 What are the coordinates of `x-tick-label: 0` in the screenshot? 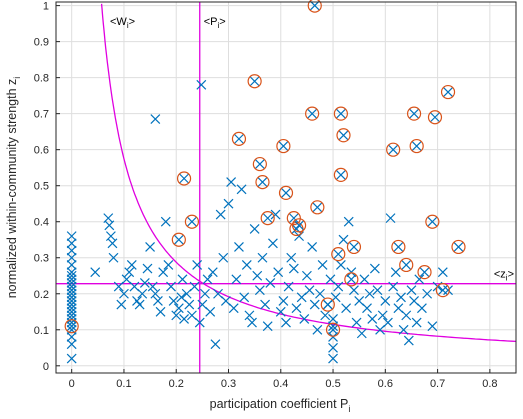 It's located at (72, 384).